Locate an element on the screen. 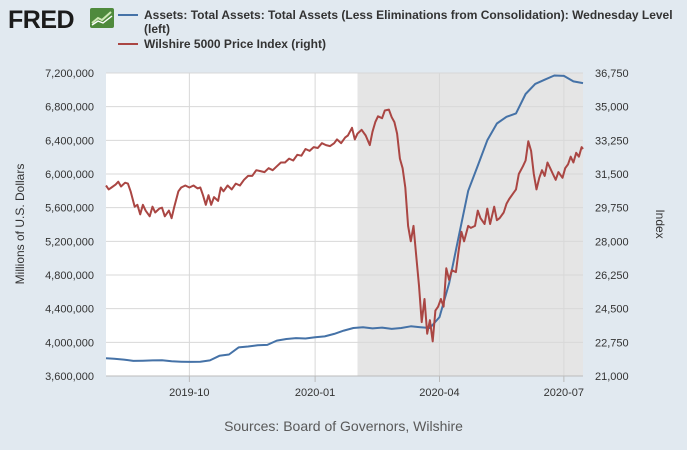 Image resolution: width=687 pixels, height=450 pixels. source-note: Sources: Board of Governors, Wilshire is located at coordinates (343, 426).